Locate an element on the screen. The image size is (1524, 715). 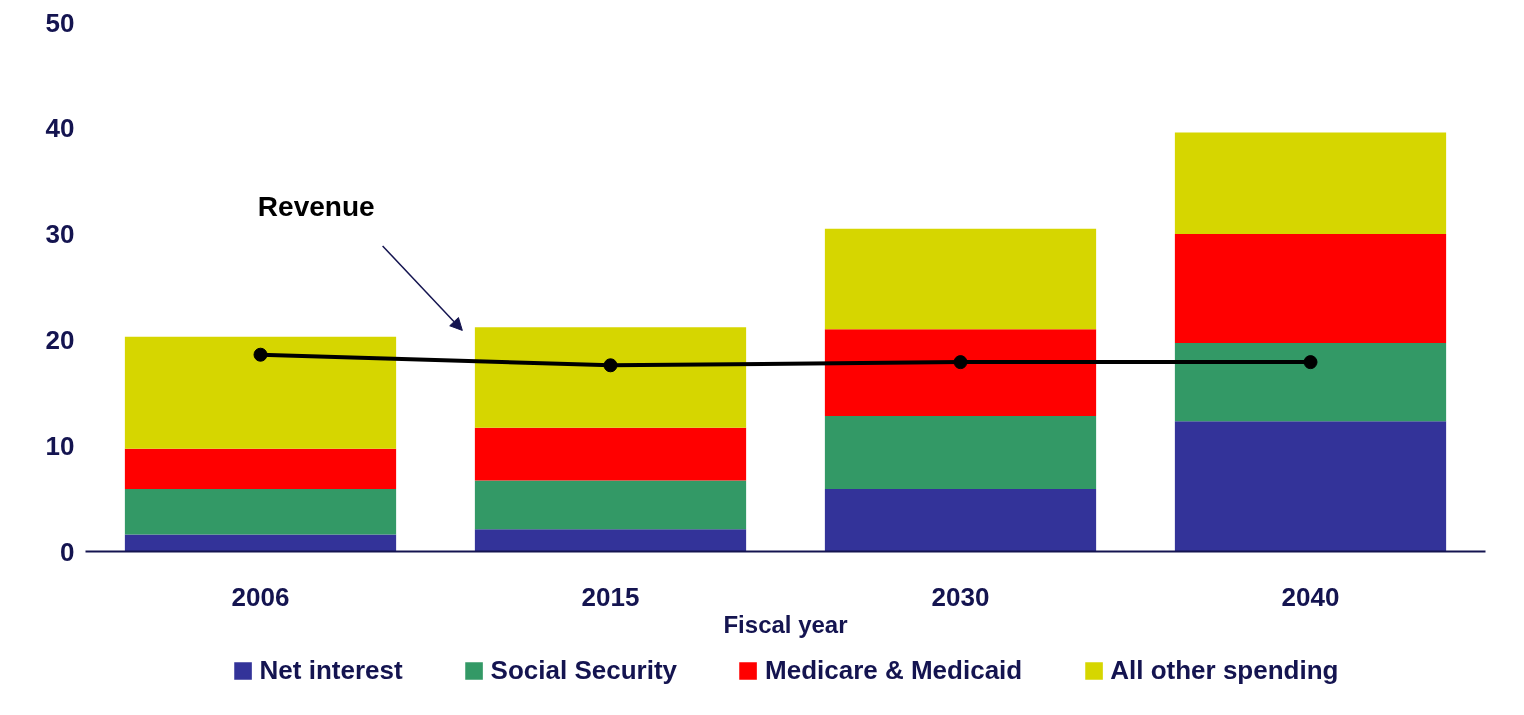
y-tick-label: 0 is located at coordinates (67, 551).